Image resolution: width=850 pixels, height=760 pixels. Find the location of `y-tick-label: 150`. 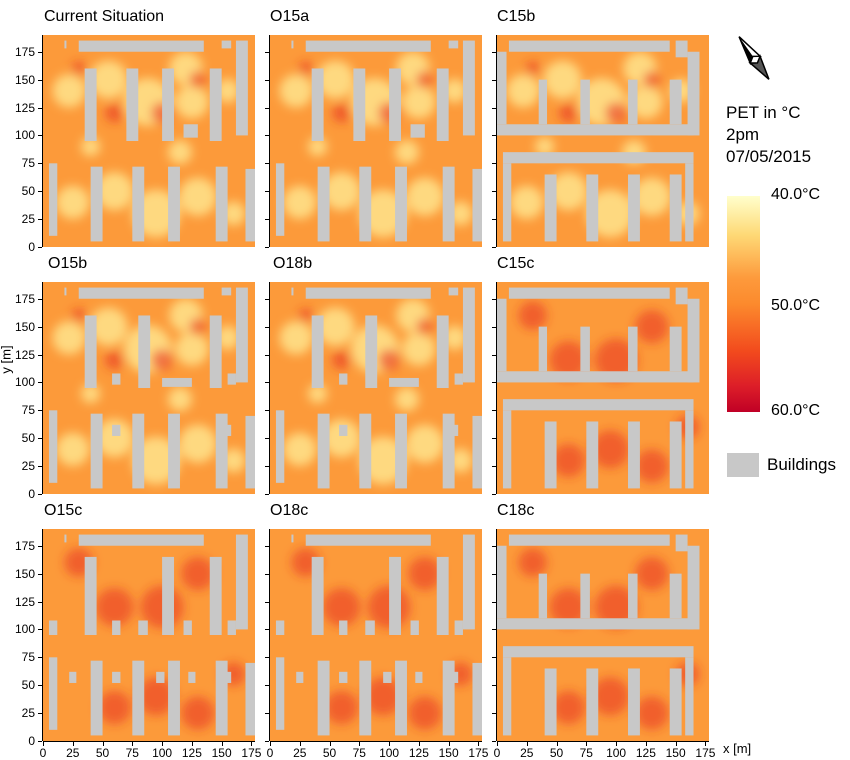

y-tick-label: 150 is located at coordinates (24, 79).